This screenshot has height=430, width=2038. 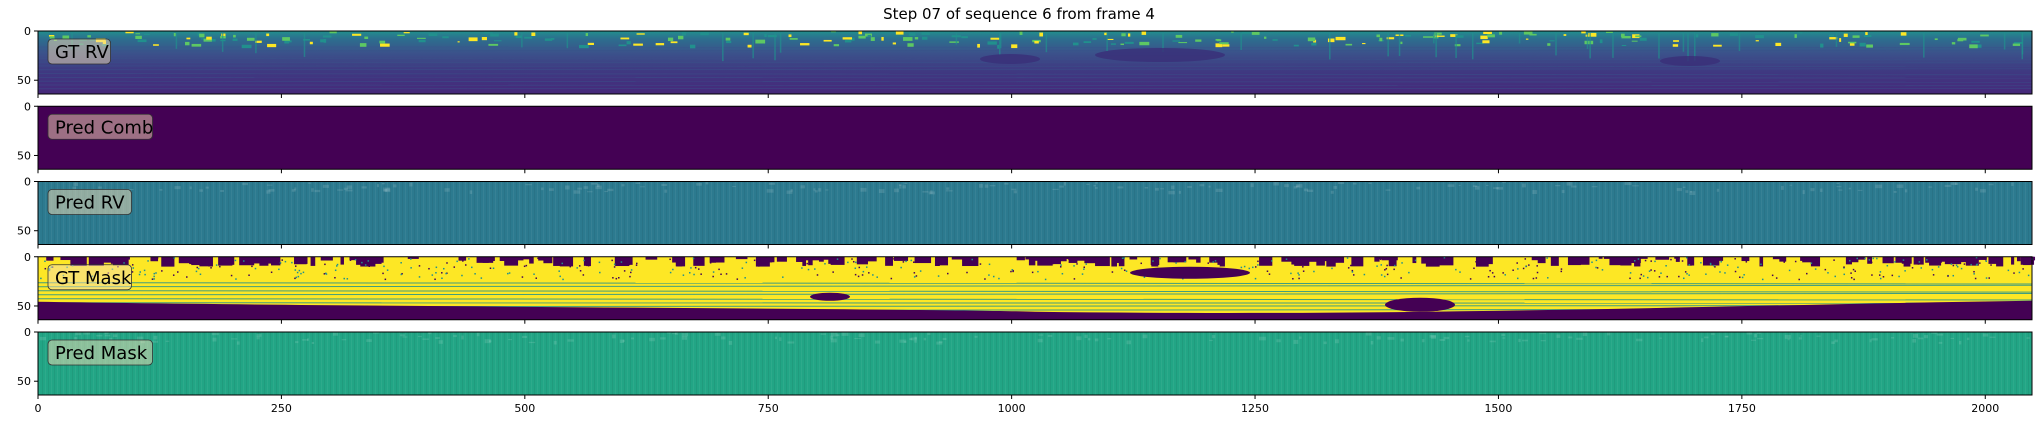 What do you see at coordinates (93, 278) in the screenshot?
I see `panel-label-text: GT Mask` at bounding box center [93, 278].